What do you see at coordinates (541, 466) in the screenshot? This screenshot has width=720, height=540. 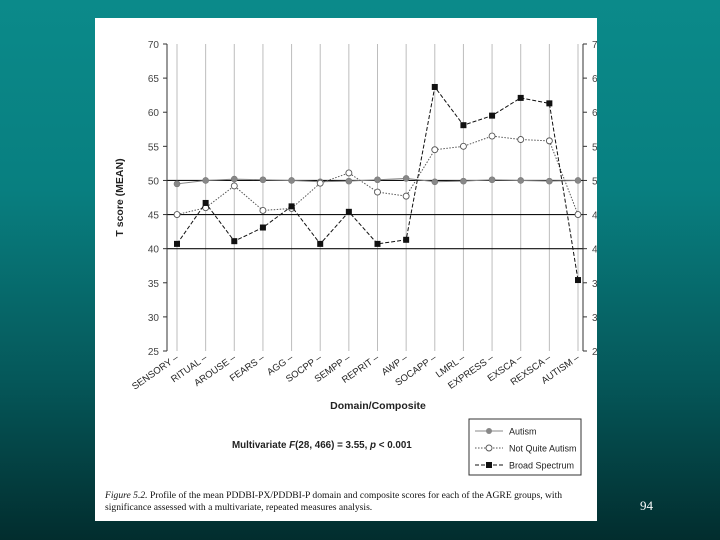 I see `legend-label: Broad Spectrum` at bounding box center [541, 466].